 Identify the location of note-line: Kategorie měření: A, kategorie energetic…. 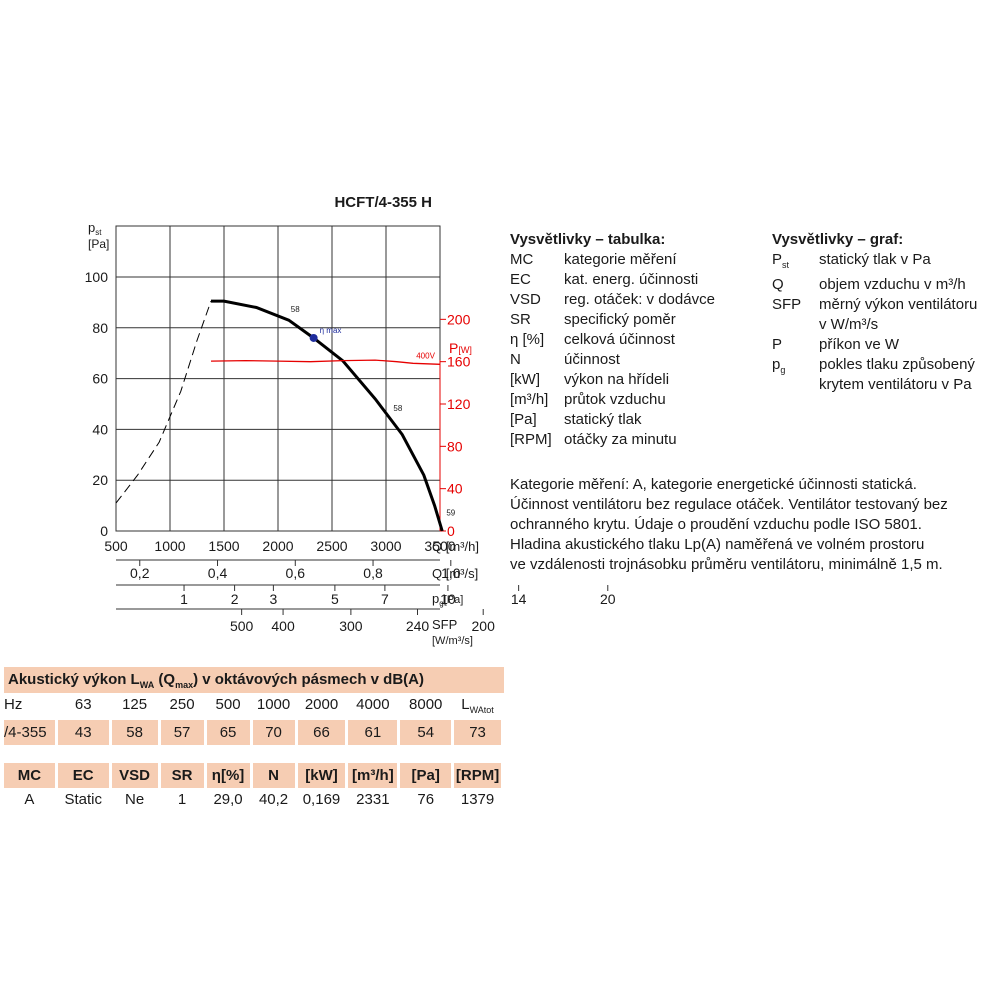
(713, 484).